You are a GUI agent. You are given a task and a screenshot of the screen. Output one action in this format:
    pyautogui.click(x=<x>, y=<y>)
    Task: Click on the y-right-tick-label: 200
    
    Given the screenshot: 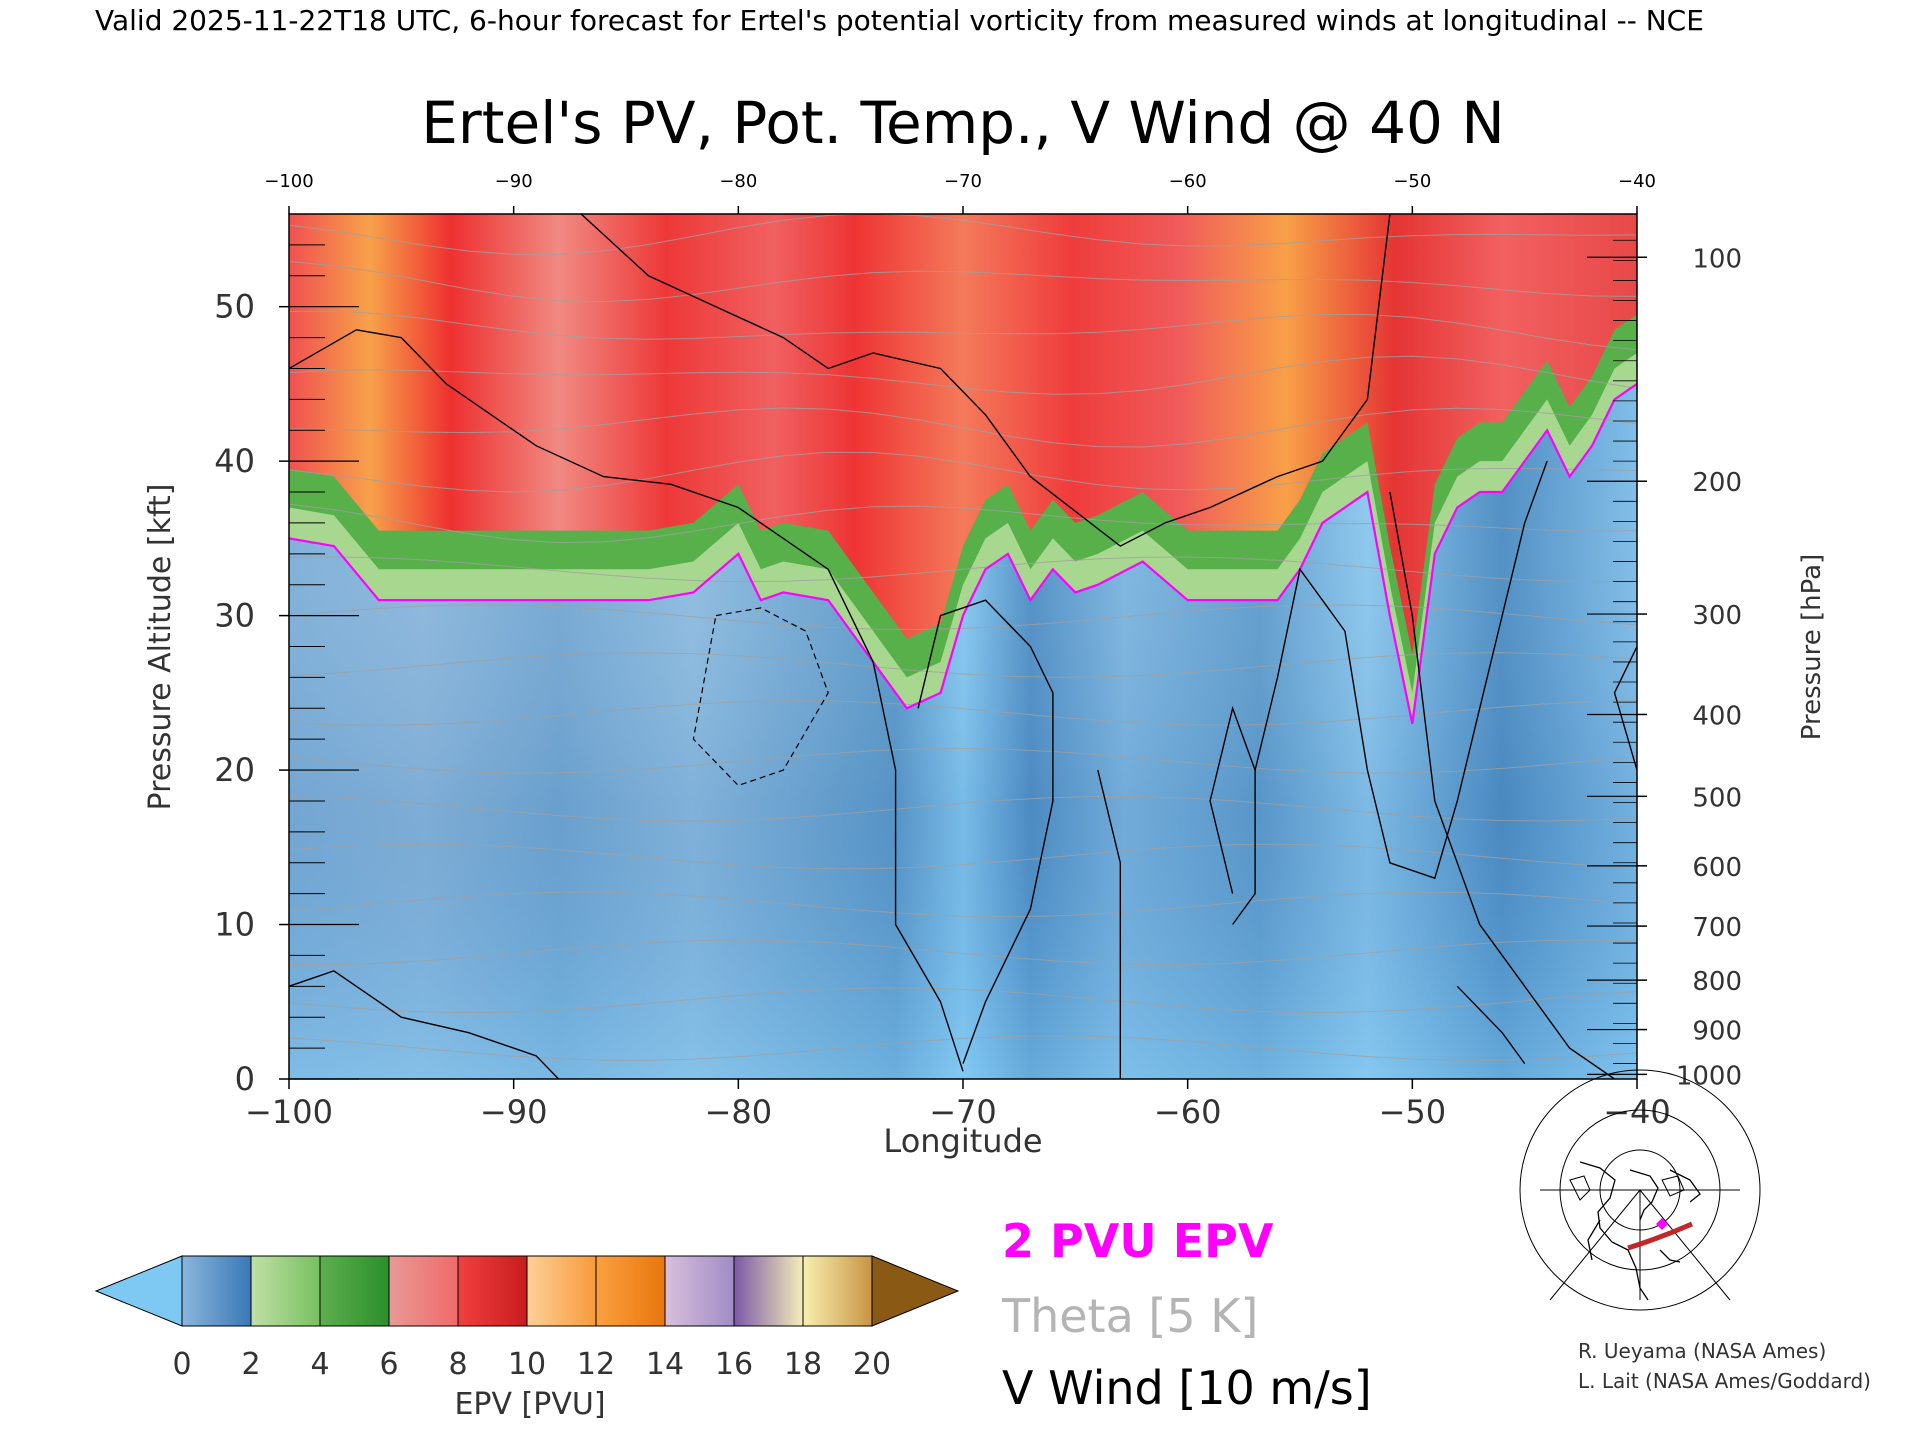 What is the action you would take?
    pyautogui.click(x=1717, y=483)
    